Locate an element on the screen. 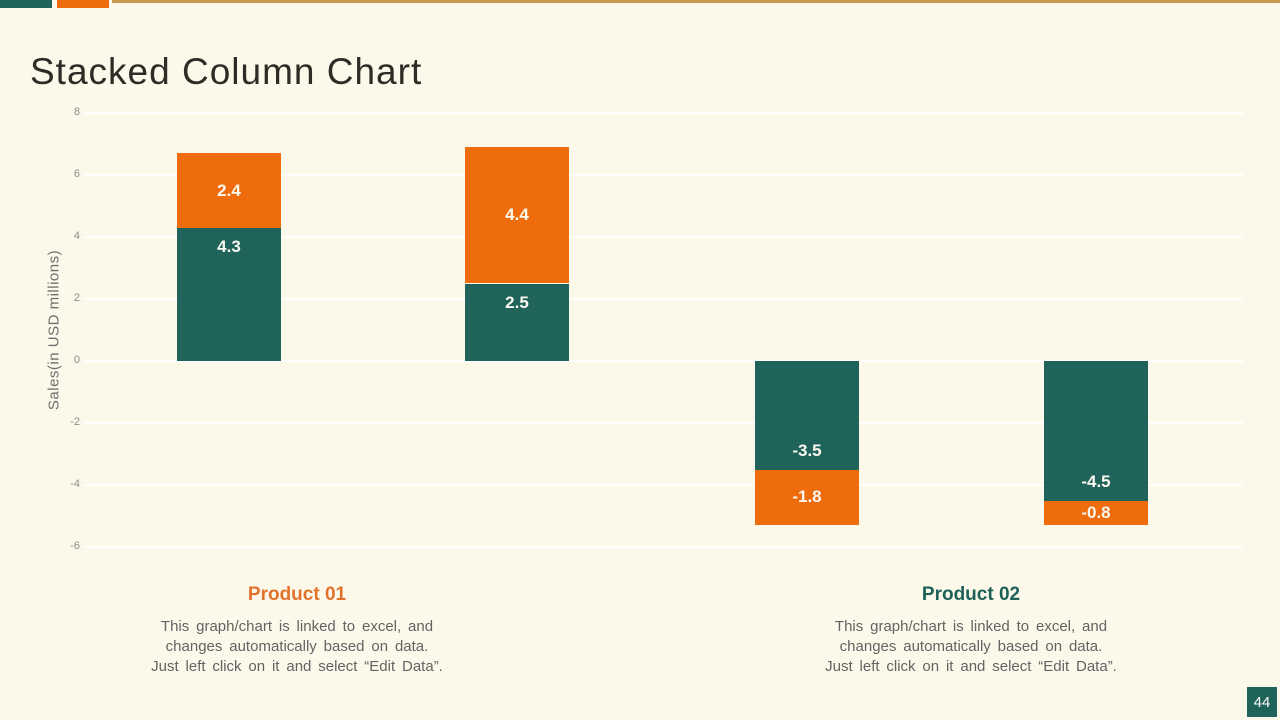  bar-value-label: -4.5 is located at coordinates (1096, 481).